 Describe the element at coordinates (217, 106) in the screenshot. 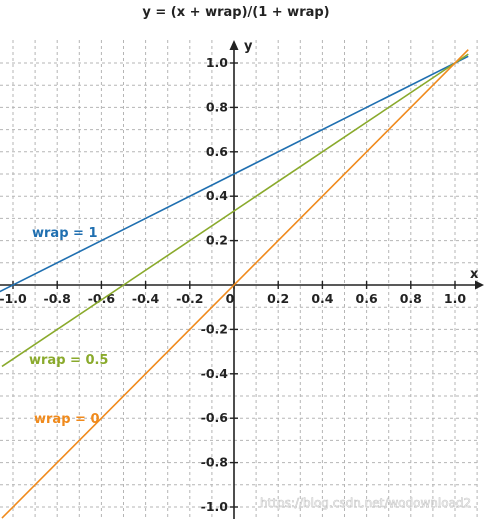

I see `y-tick-label: 0.8` at that location.